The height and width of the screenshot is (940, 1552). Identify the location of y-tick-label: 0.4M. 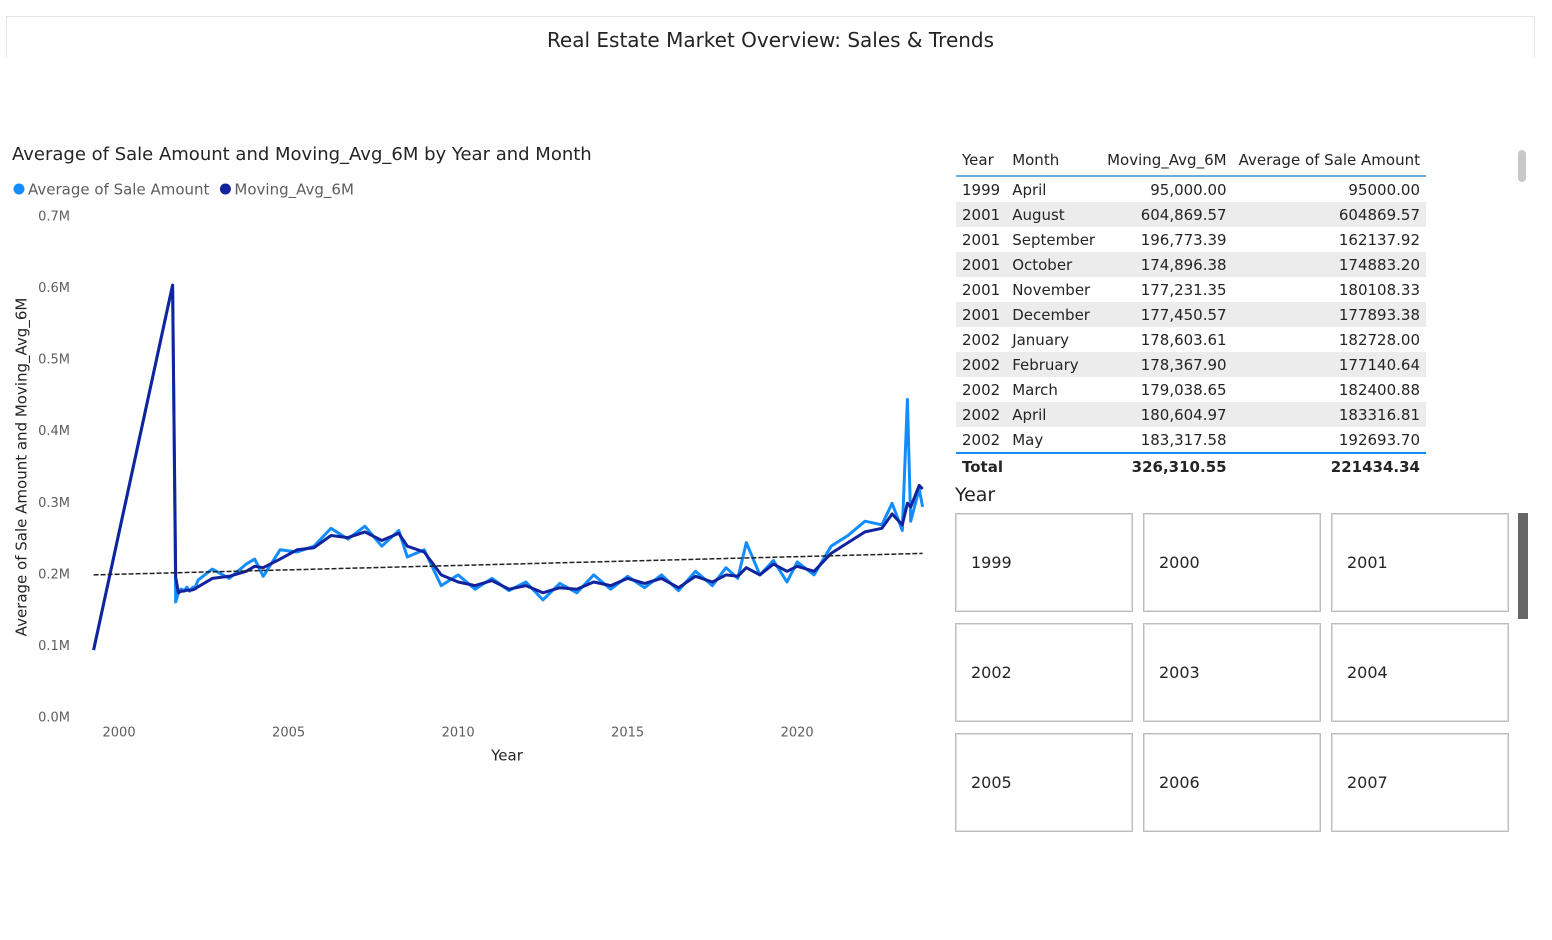
(54, 431).